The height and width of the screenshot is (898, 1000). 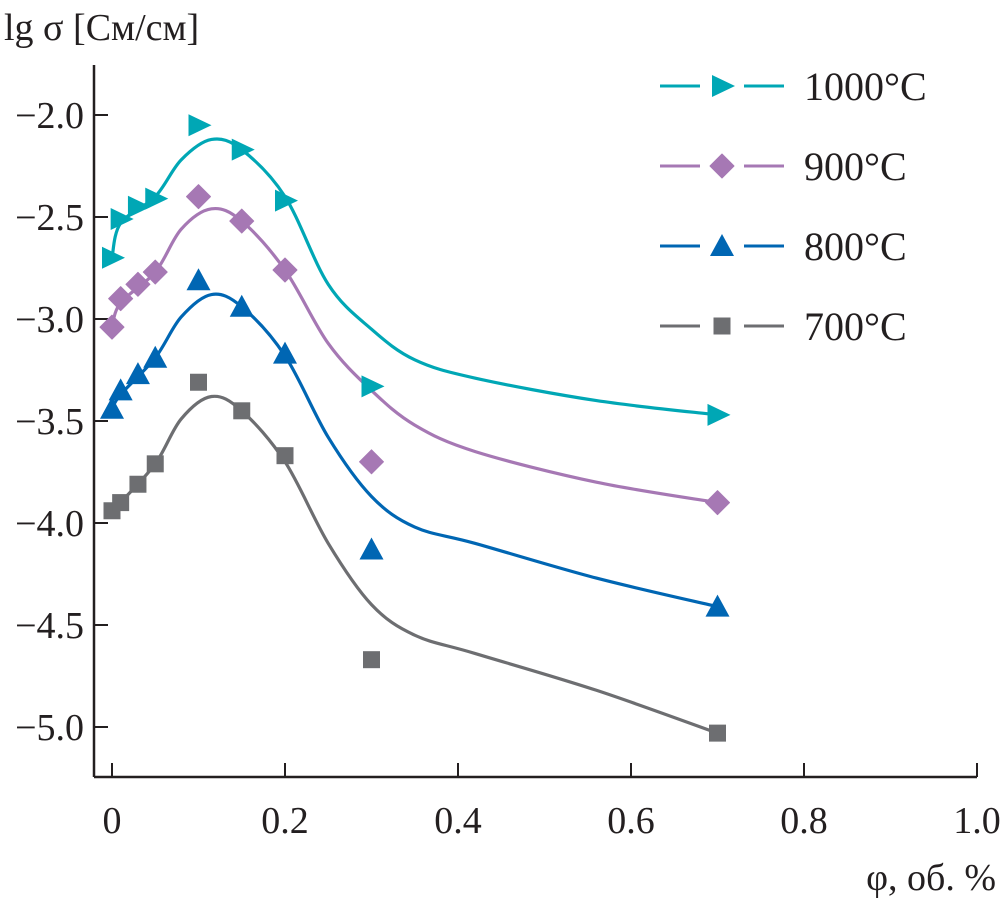 I want to click on legend-marker-800c, so click(x=722, y=245).